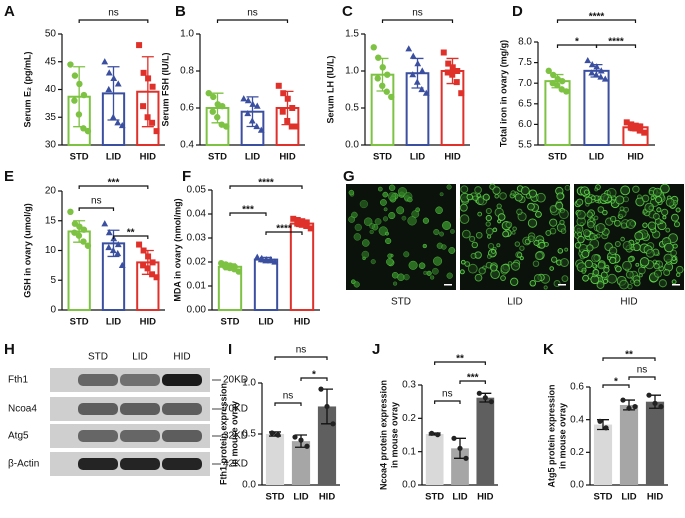 The image size is (685, 518). What do you see at coordinates (562, 436) in the screenshot?
I see `y-axis-label: in mouse ovray` at bounding box center [562, 436].